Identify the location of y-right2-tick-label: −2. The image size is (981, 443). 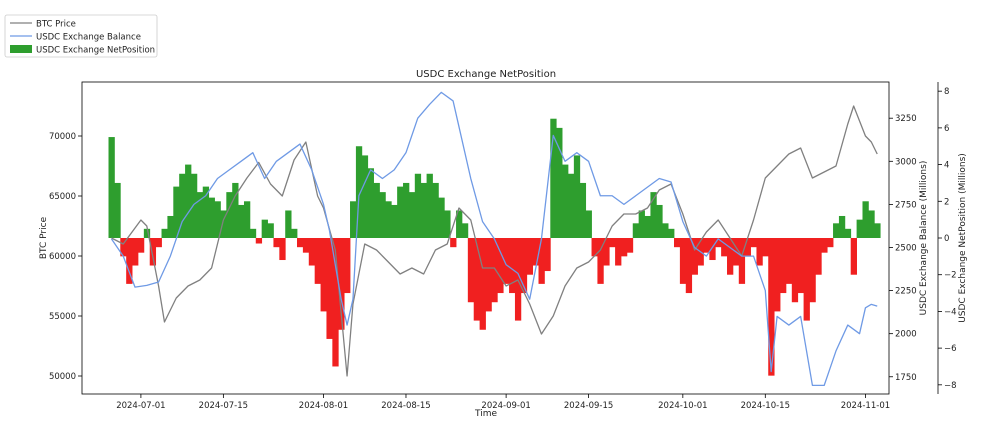
(950, 276).